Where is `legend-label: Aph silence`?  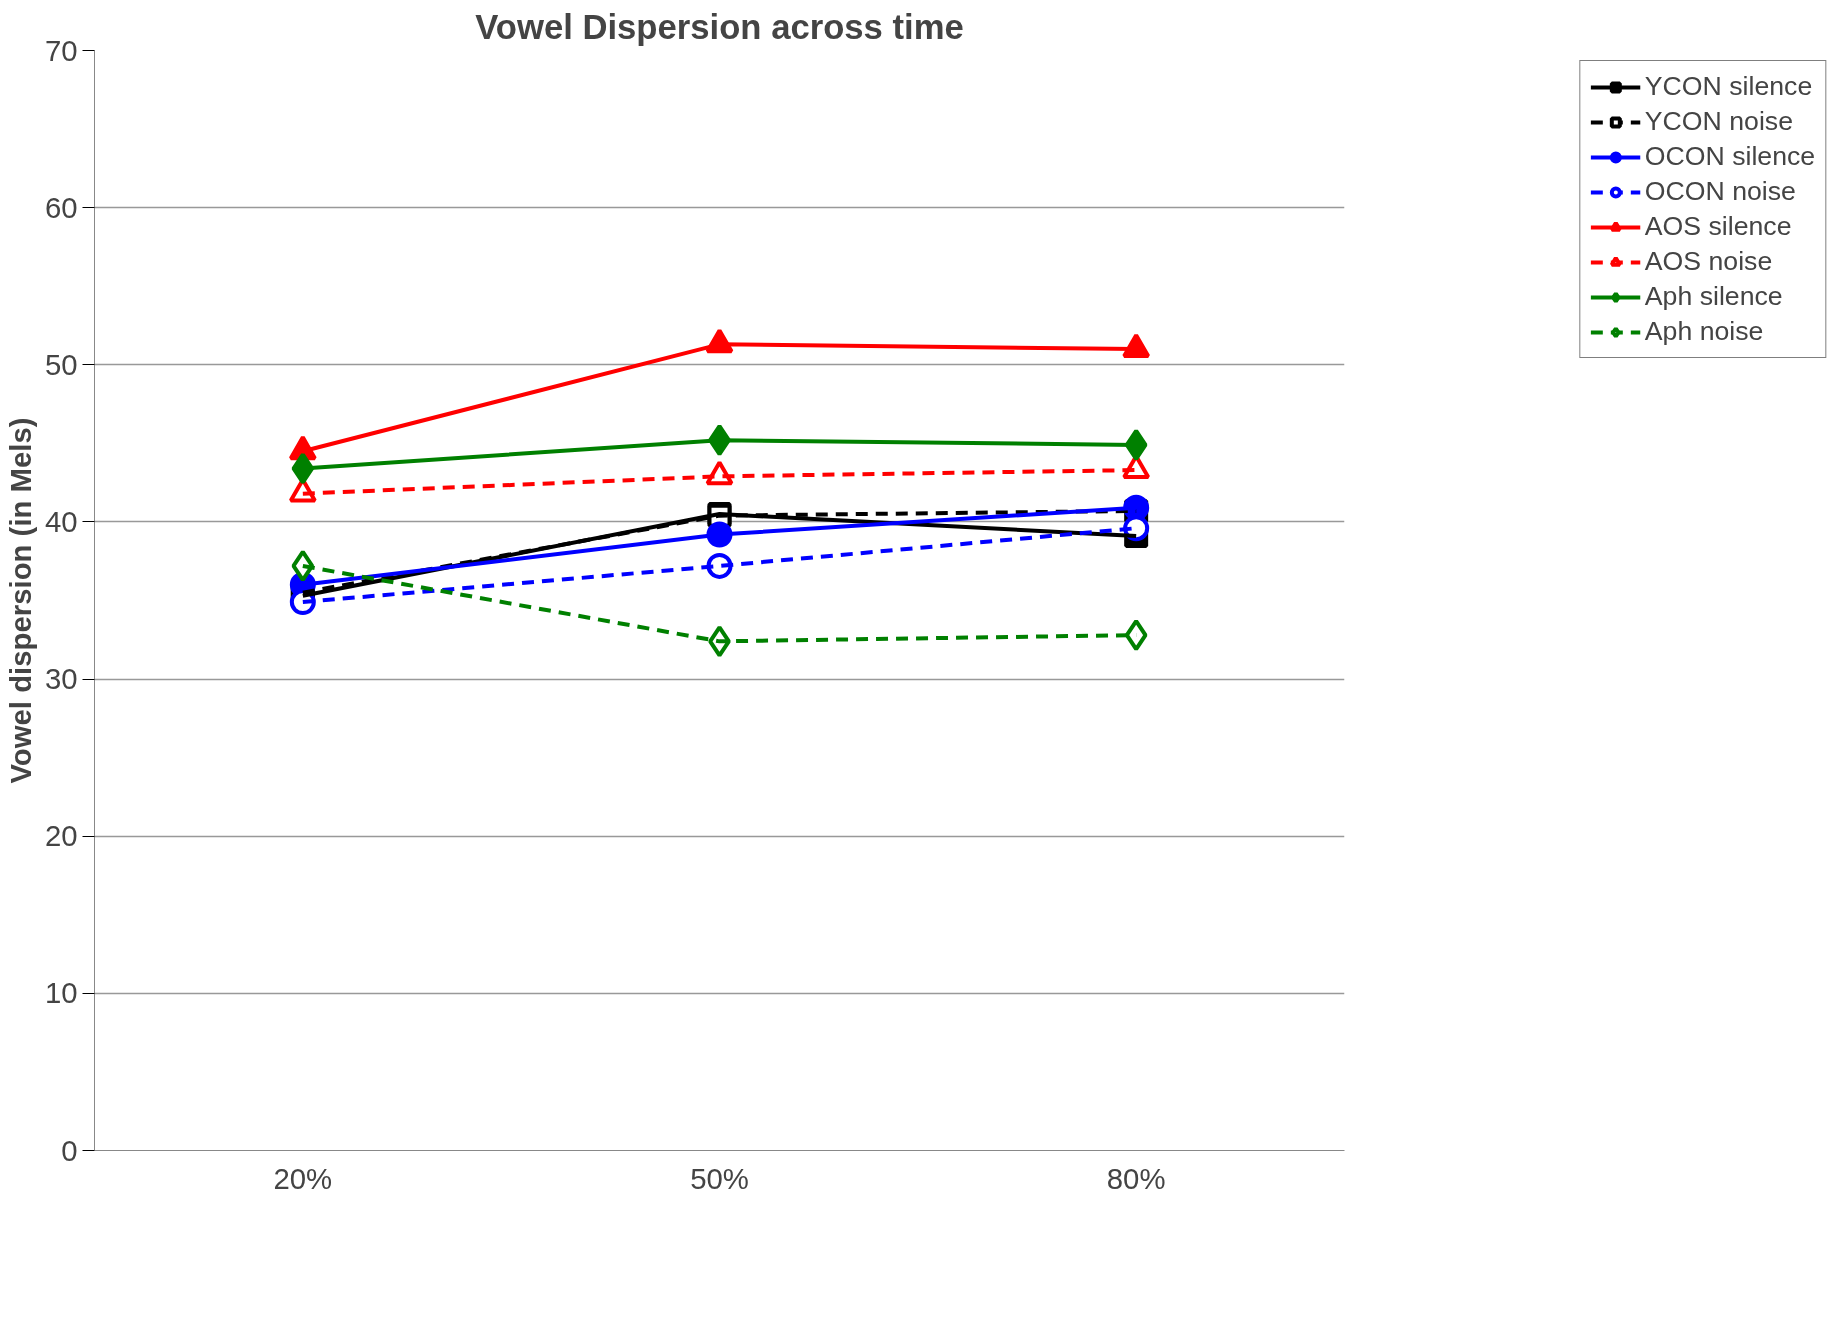
legend-label: Aph silence is located at coordinates (1713, 296).